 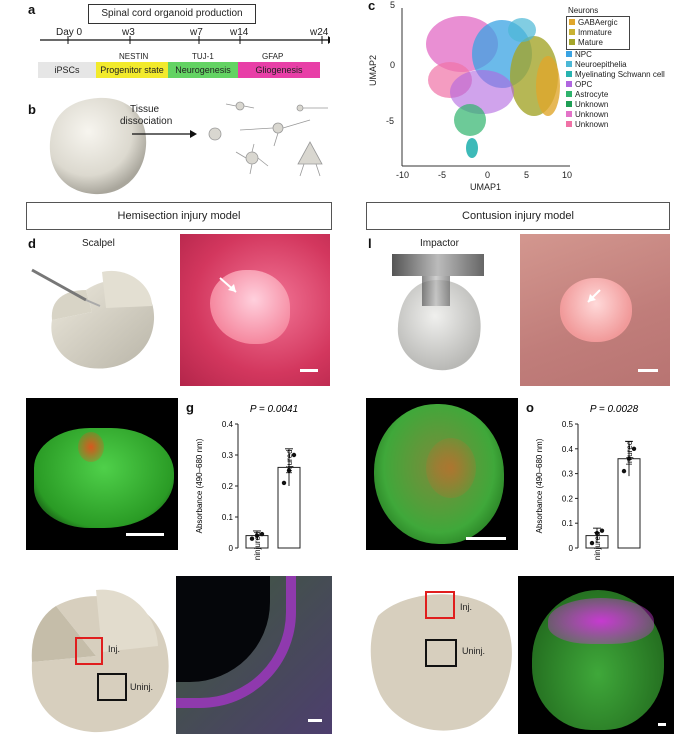 What do you see at coordinates (486, 187) in the screenshot?
I see `umap-xlabel: UMAP1` at bounding box center [486, 187].